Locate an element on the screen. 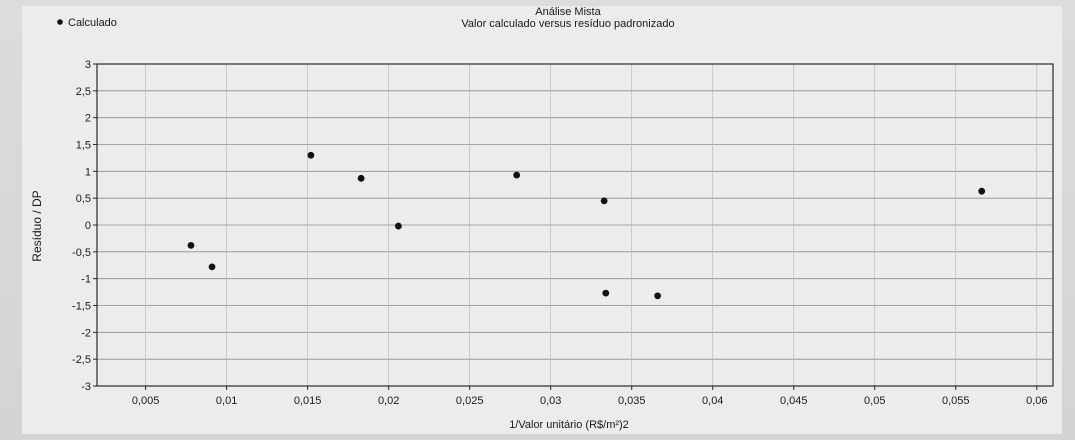  y-tick-label: -1 is located at coordinates (86, 280).